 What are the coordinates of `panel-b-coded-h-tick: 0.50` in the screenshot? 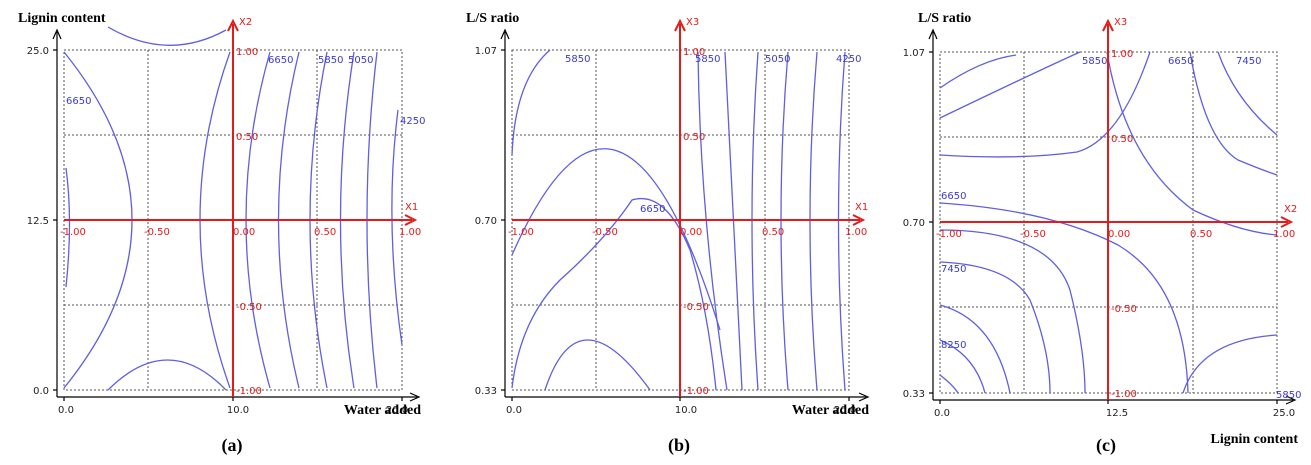 It's located at (773, 232).